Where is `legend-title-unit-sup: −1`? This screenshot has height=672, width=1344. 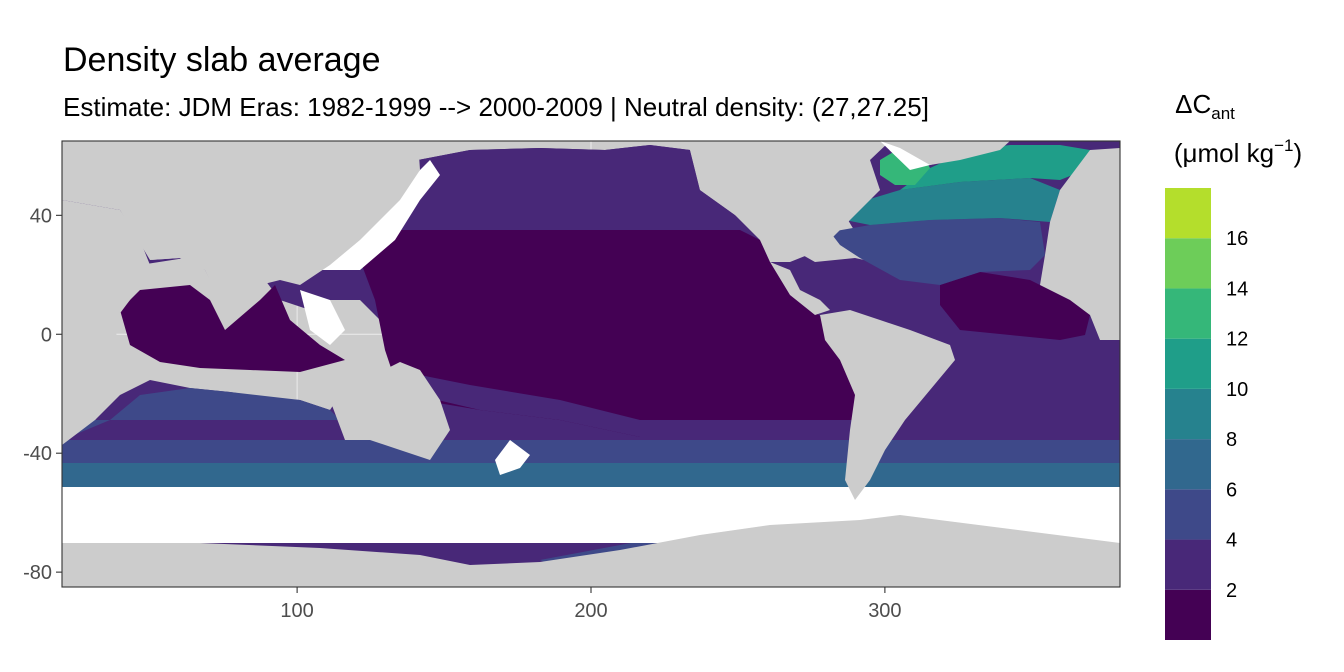
legend-title-unit-sup: −1 is located at coordinates (1283, 145).